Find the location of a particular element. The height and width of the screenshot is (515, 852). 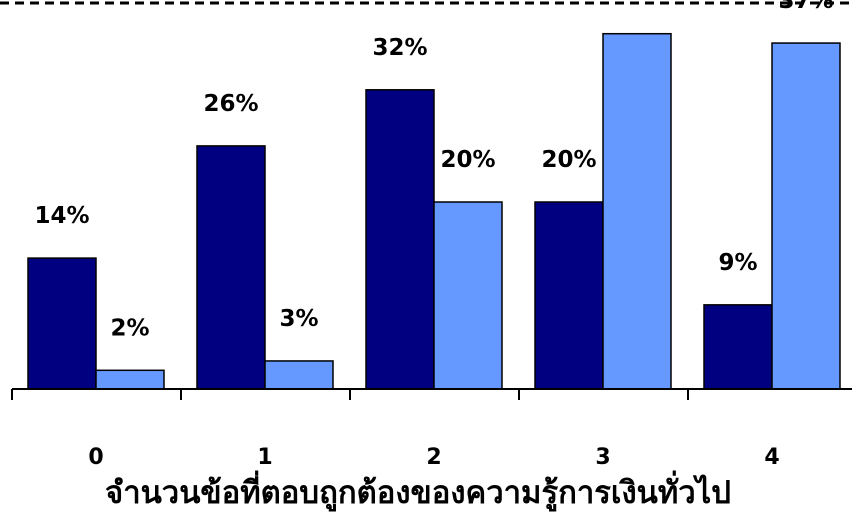

value-label-s2-0: 2% is located at coordinates (129, 328).